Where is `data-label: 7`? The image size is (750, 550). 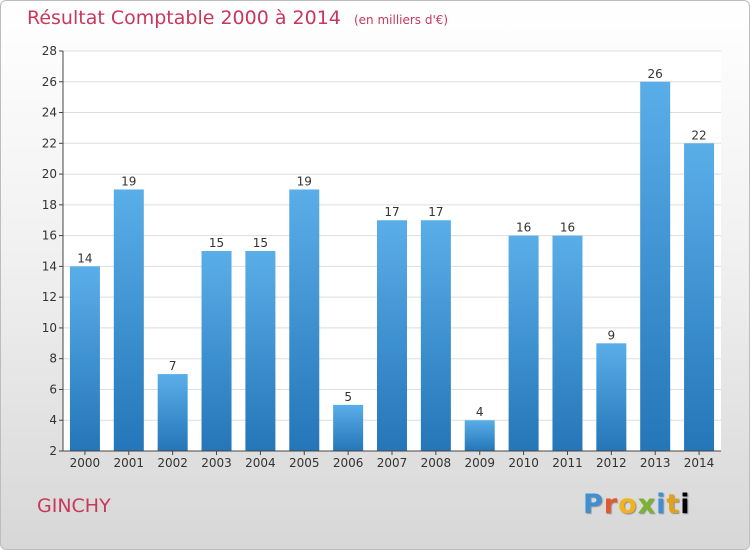 data-label: 7 is located at coordinates (173, 366).